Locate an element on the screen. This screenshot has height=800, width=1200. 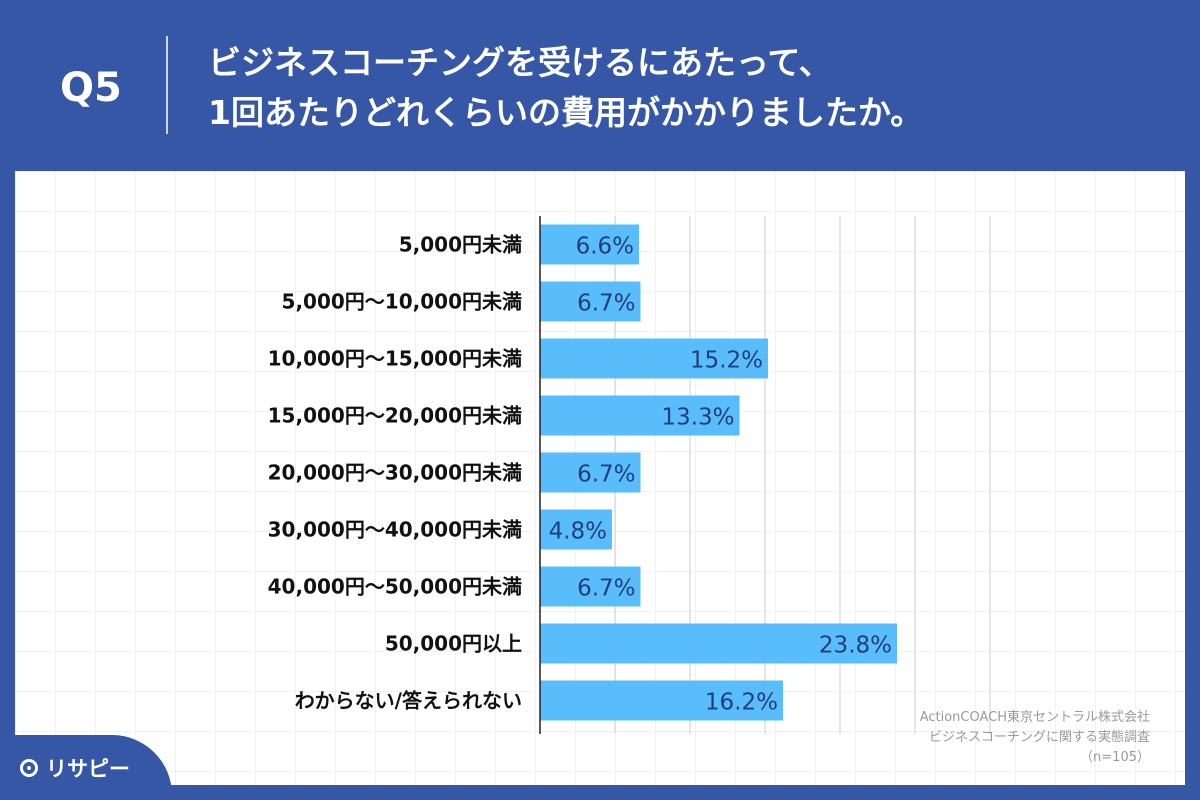
category-label: 40,000円～50,000円未満 is located at coordinates (395, 587).